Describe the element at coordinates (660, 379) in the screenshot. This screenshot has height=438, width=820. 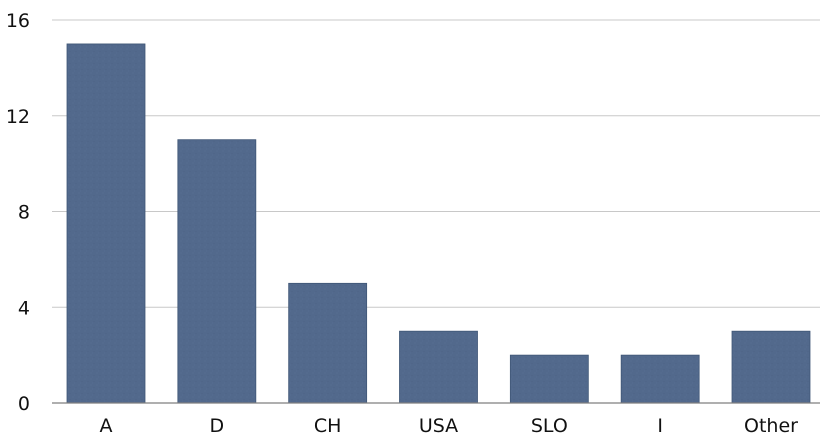
I see `bar-i` at that location.